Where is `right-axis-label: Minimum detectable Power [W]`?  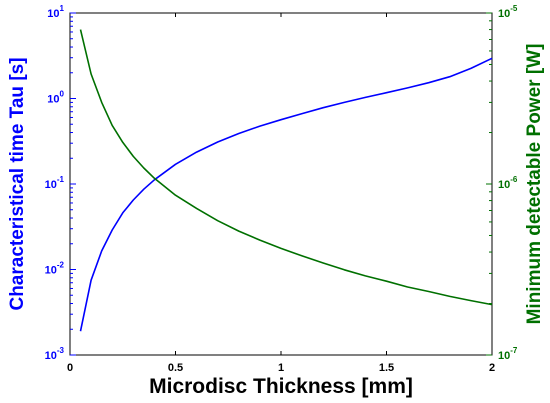
right-axis-label: Minimum detectable Power [W] is located at coordinates (534, 184).